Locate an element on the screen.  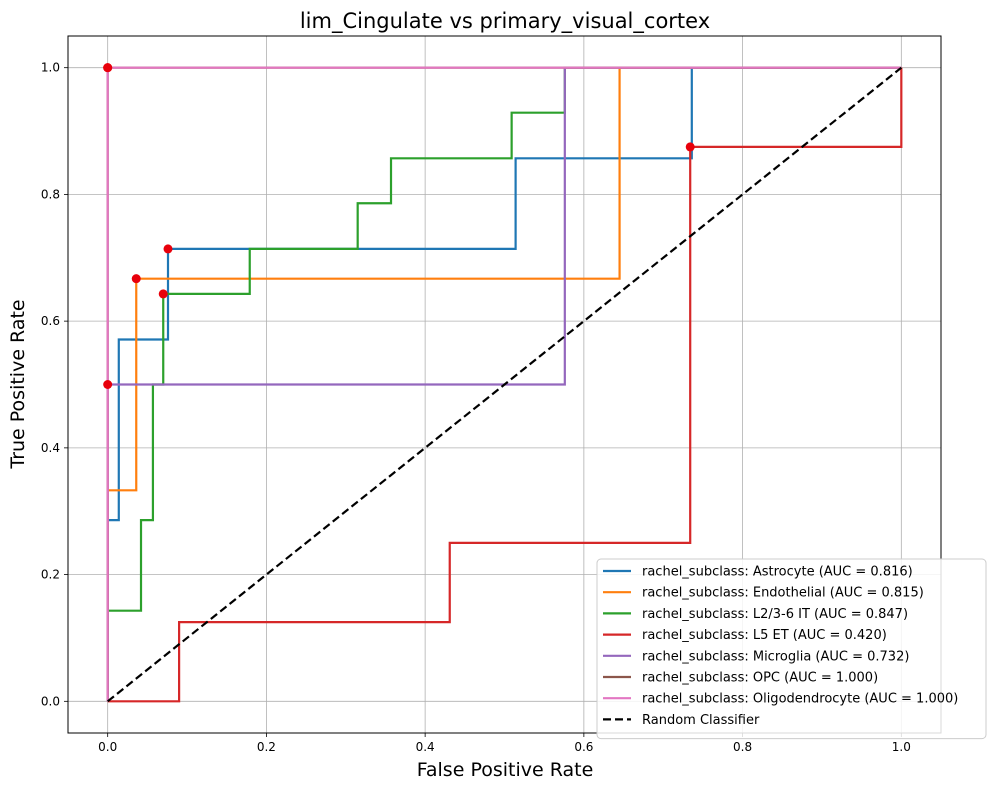
y-axis-ticks: 0.0 0.2 0.4 0.6 0.8 1.0 is located at coordinates (54, 384).